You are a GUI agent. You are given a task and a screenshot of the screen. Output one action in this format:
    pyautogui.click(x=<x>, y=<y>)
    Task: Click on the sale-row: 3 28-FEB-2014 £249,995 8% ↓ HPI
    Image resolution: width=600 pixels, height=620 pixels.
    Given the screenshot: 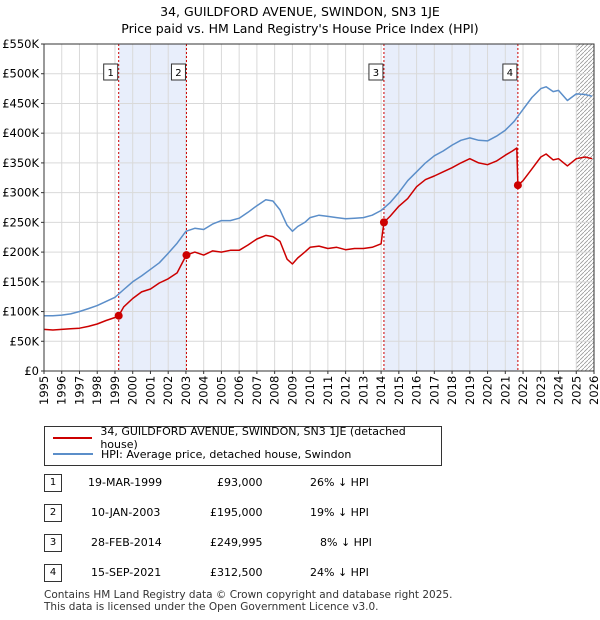 What is the action you would take?
    pyautogui.click(x=224, y=543)
    